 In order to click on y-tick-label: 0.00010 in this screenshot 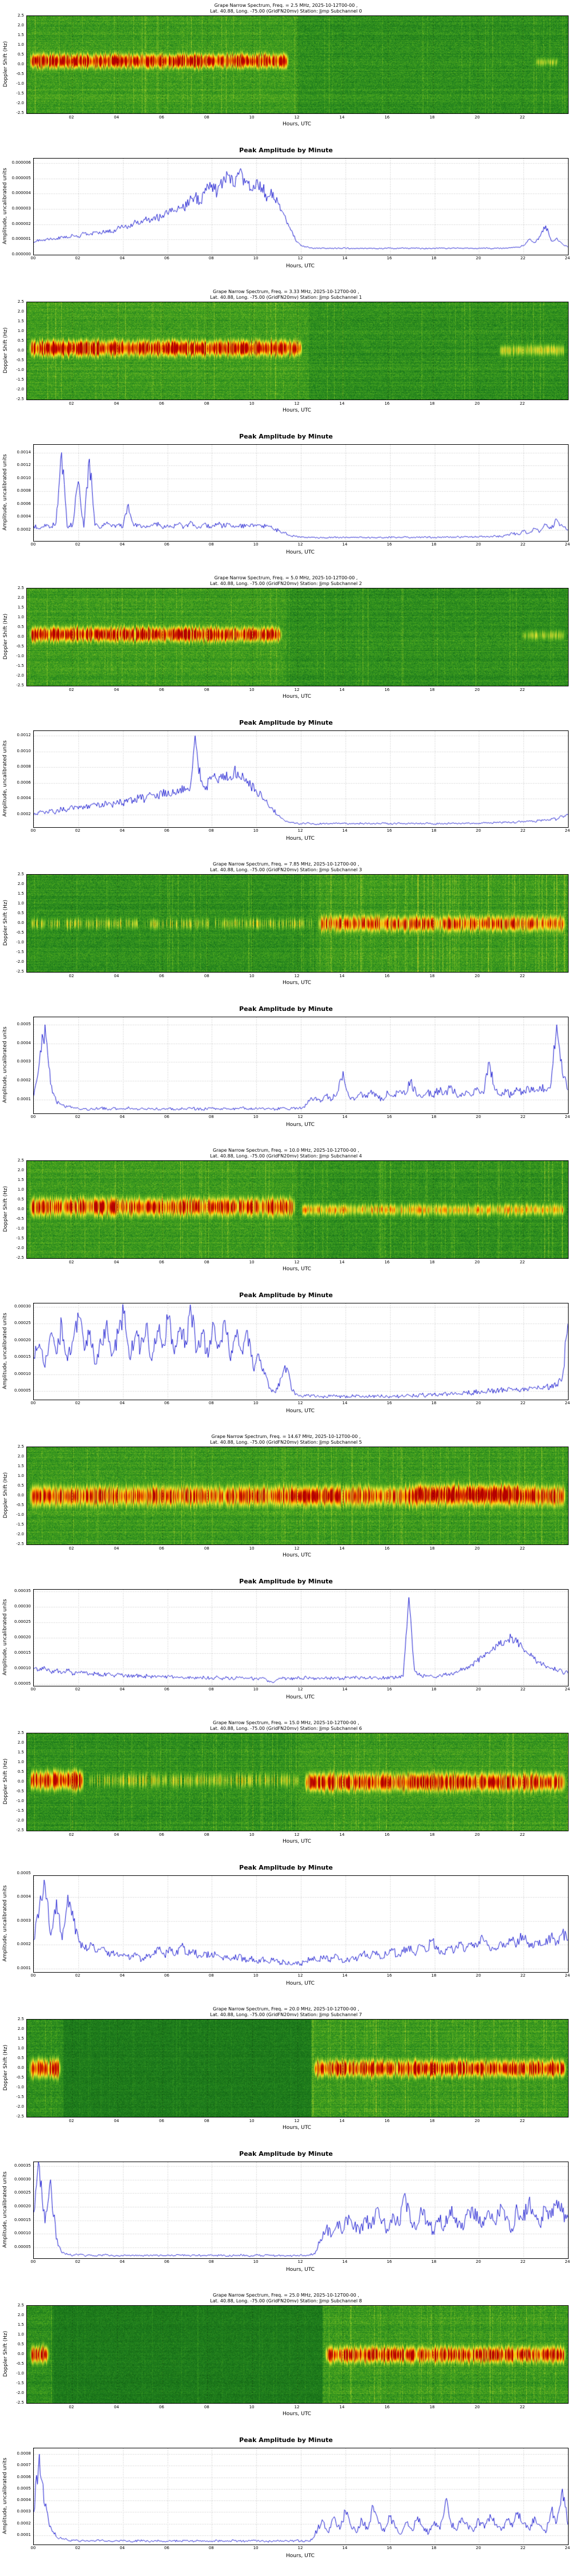, I will do `click(22, 1373)`.